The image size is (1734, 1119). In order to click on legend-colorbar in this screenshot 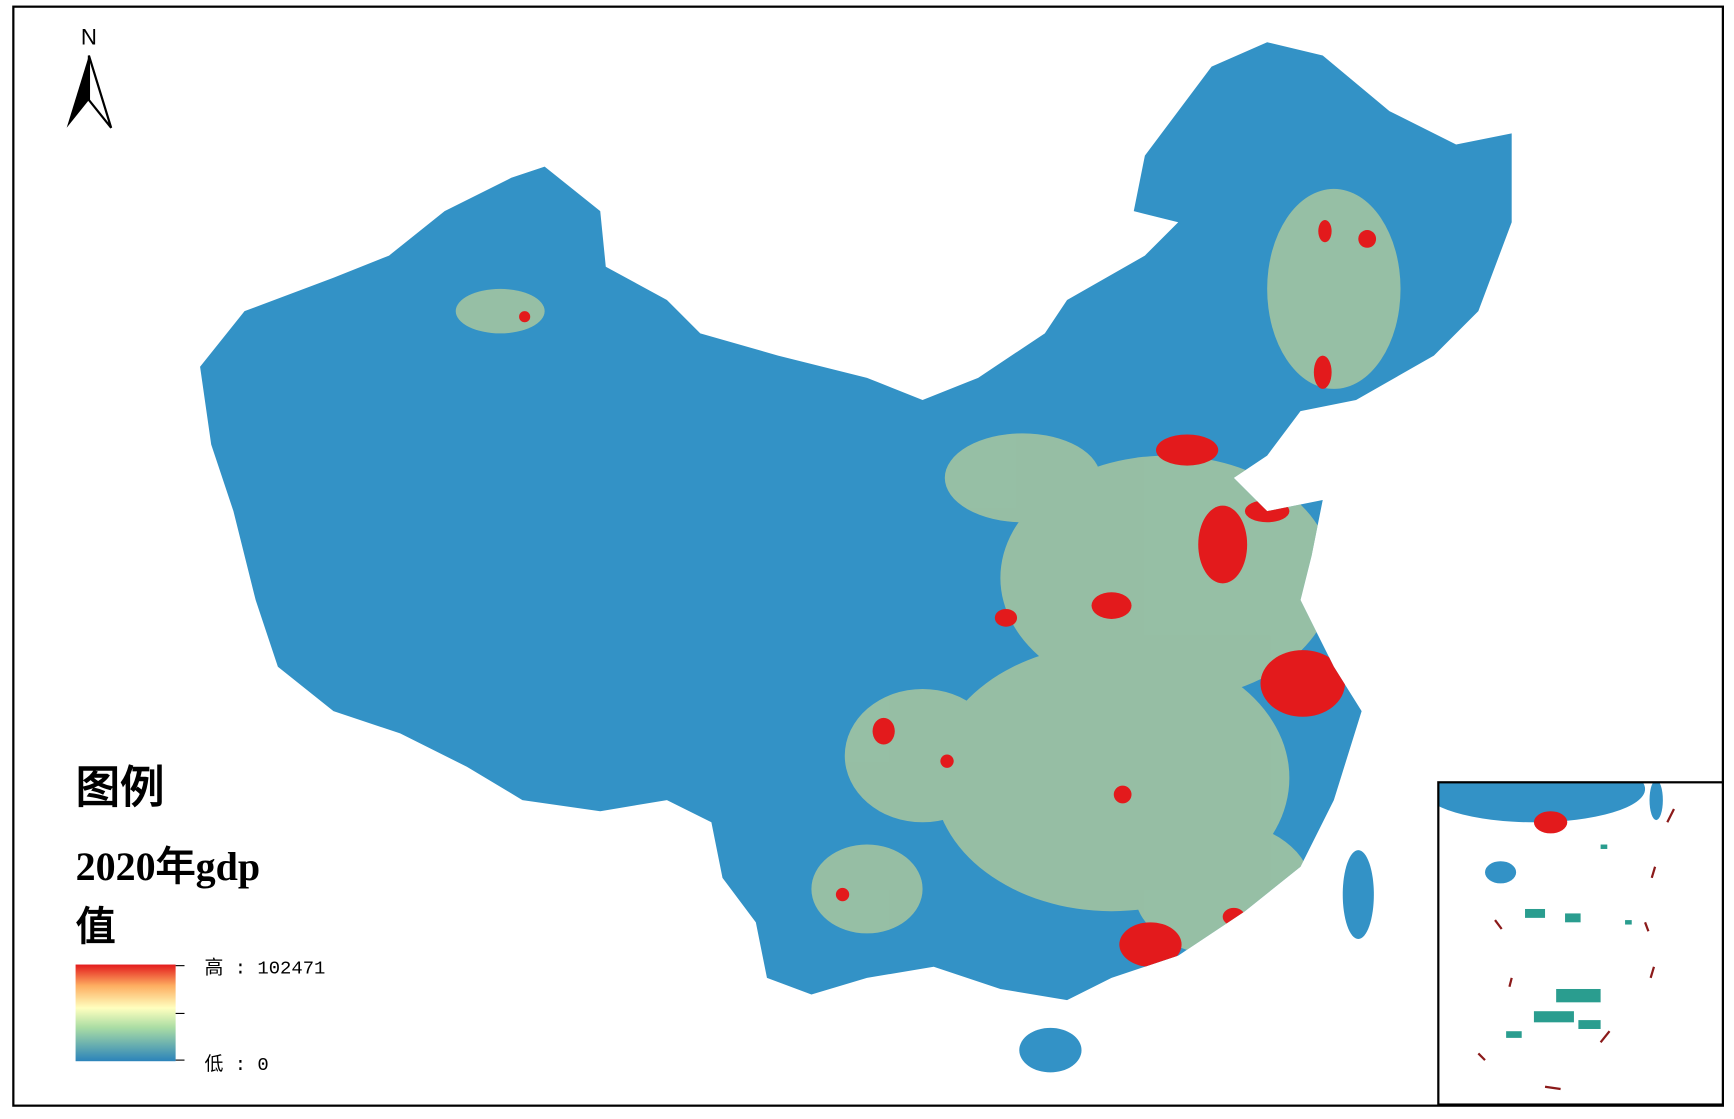, I will do `click(125, 1013)`.